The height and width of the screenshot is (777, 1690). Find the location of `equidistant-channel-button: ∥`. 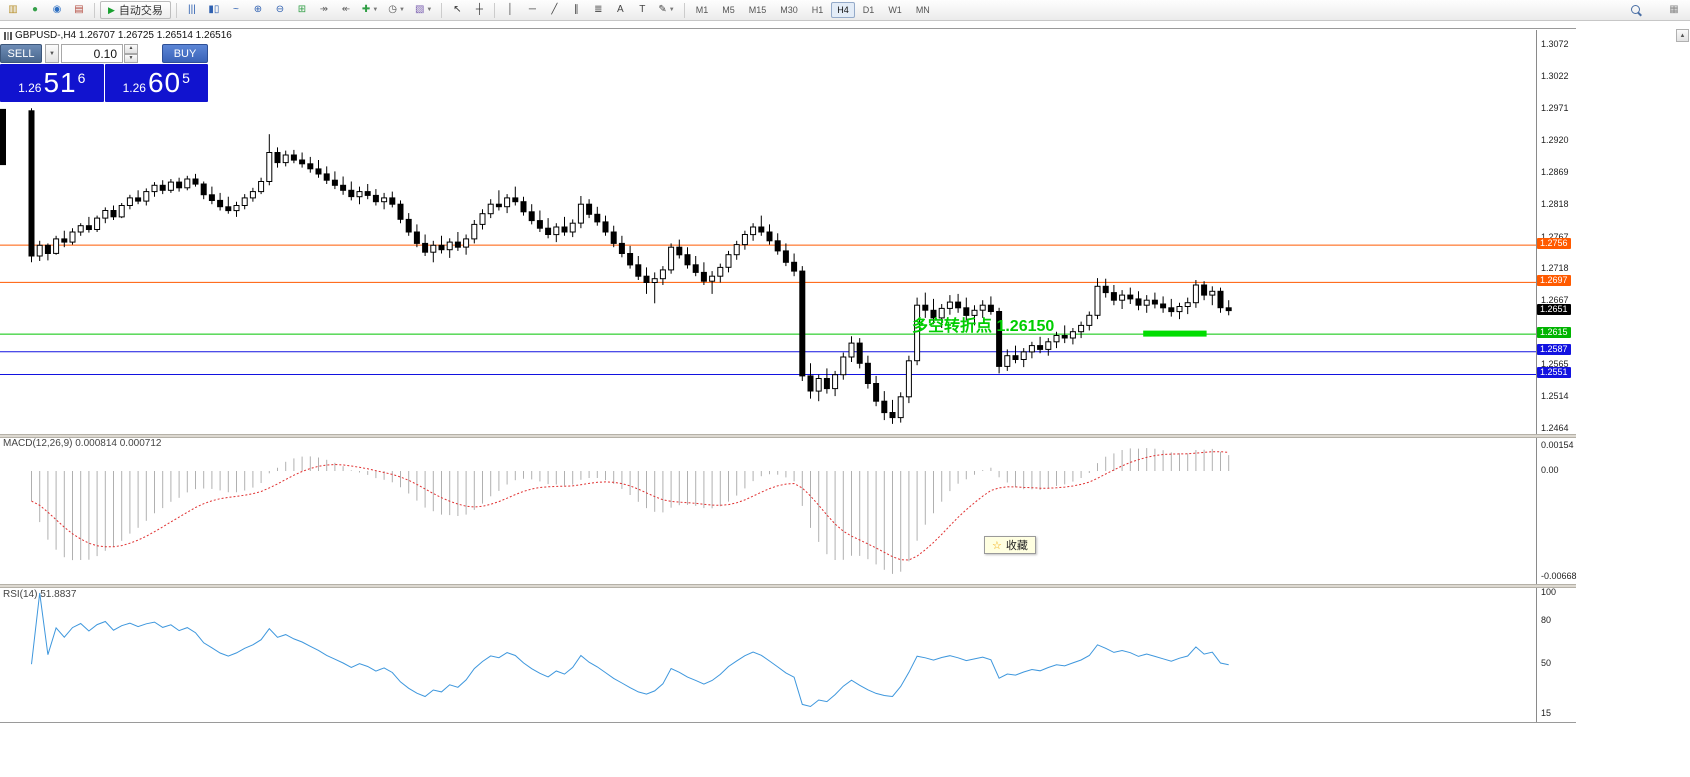

equidistant-channel-button: ∥ is located at coordinates (576, 10).